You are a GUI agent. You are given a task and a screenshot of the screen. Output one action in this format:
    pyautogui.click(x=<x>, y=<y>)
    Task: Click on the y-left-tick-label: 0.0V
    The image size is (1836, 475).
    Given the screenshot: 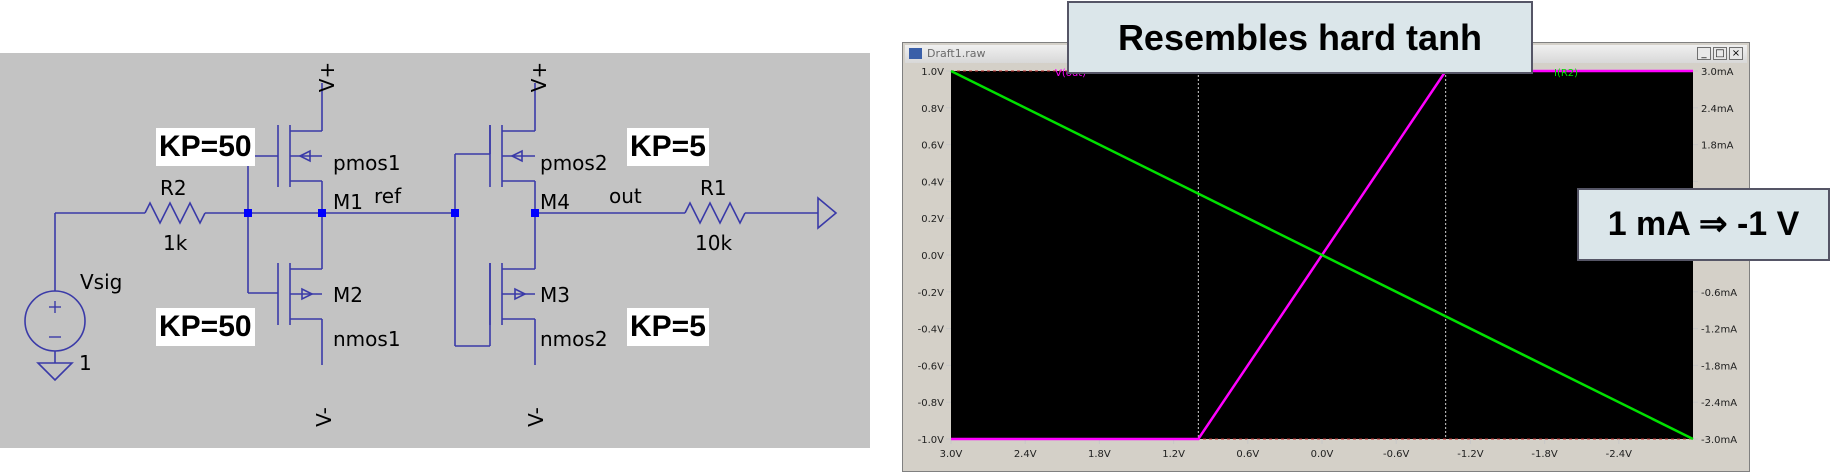 What is the action you would take?
    pyautogui.click(x=932, y=256)
    